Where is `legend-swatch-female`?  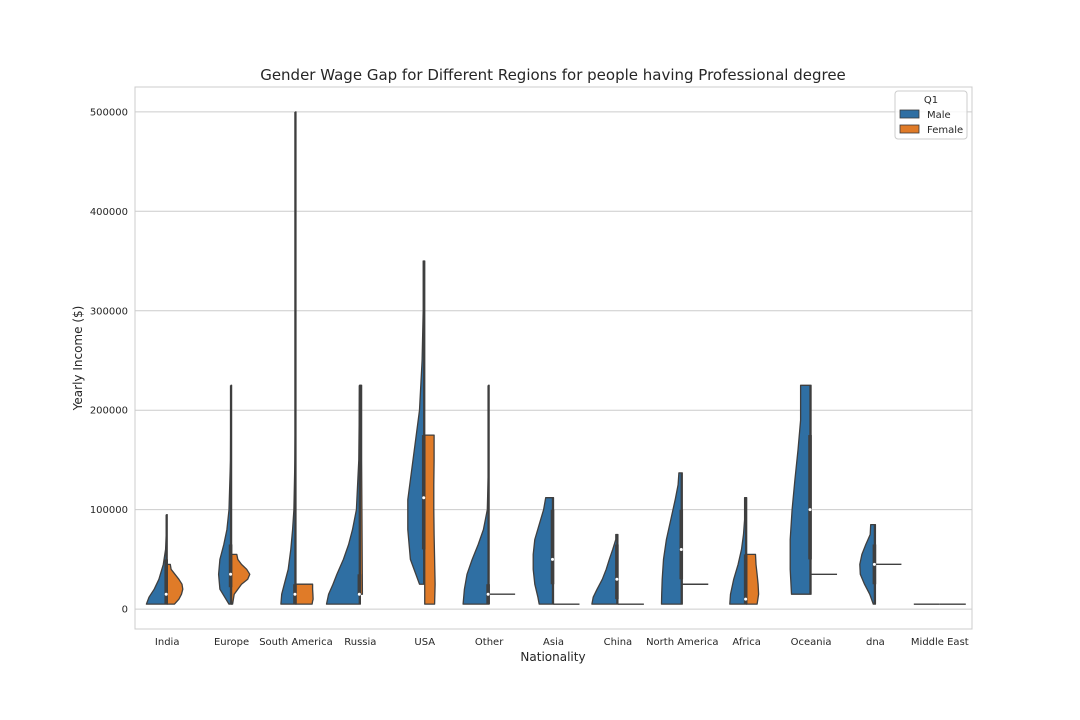 legend-swatch-female is located at coordinates (909, 129).